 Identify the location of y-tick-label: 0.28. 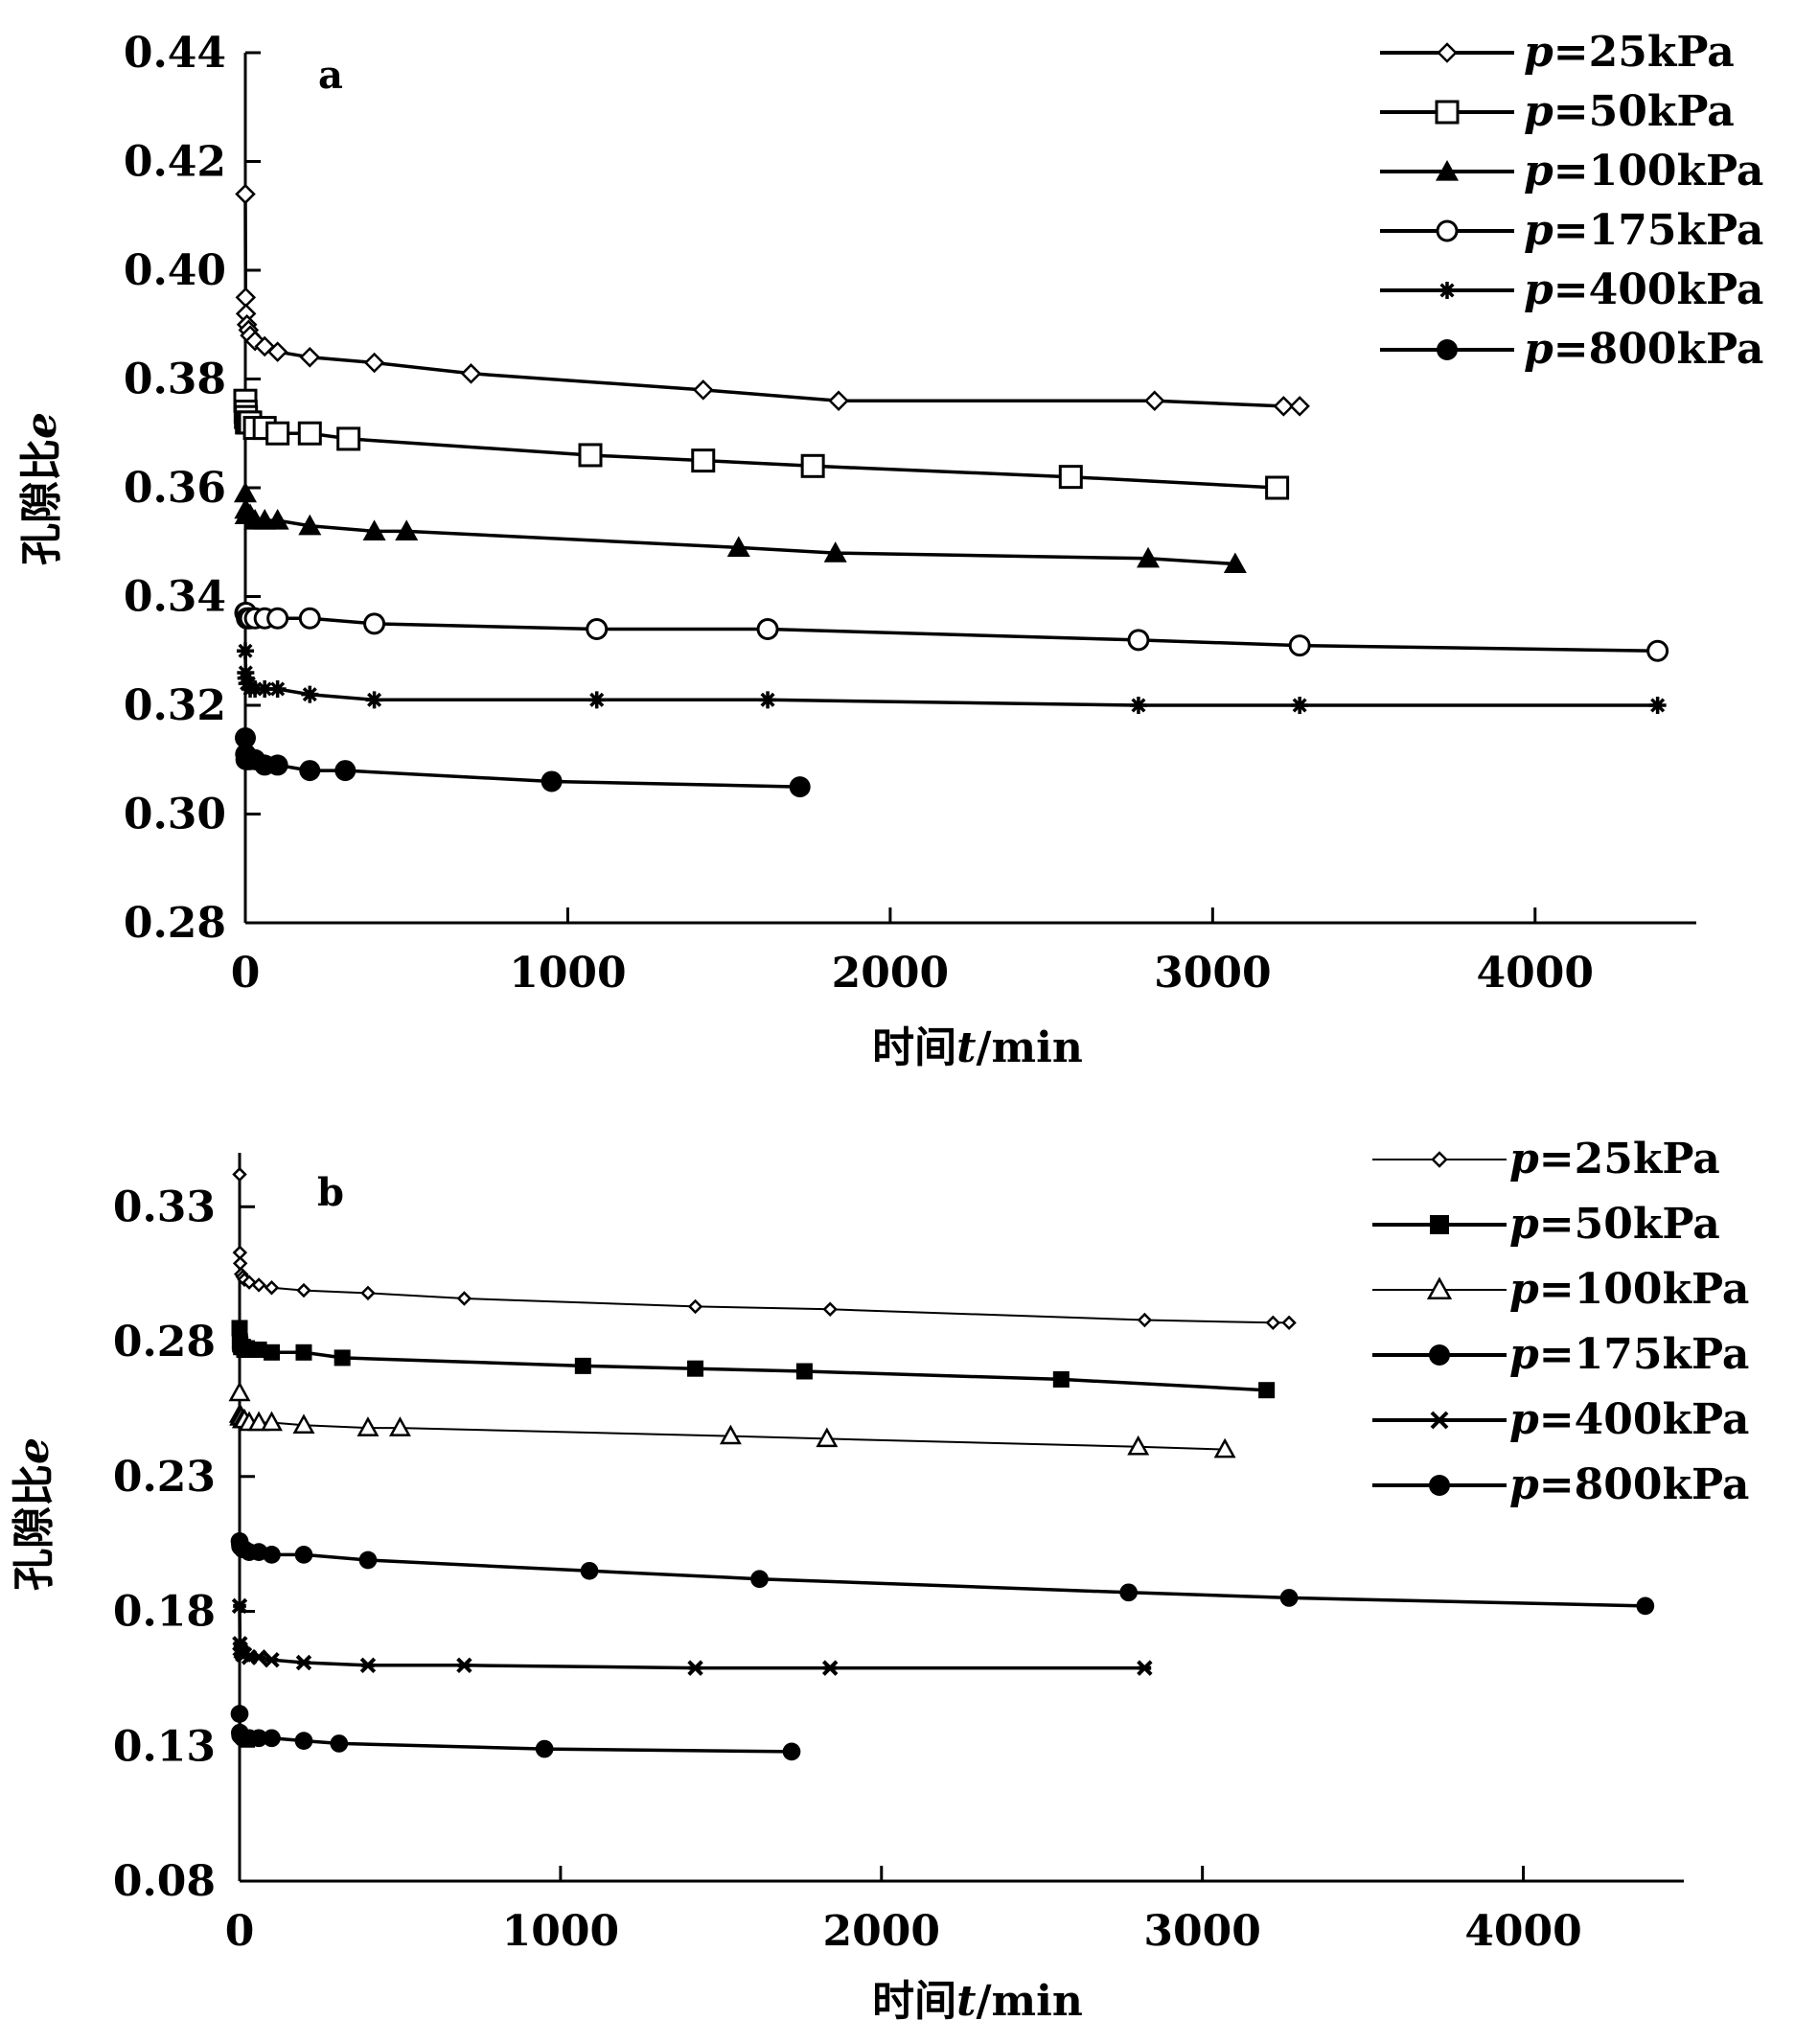
(164, 1342).